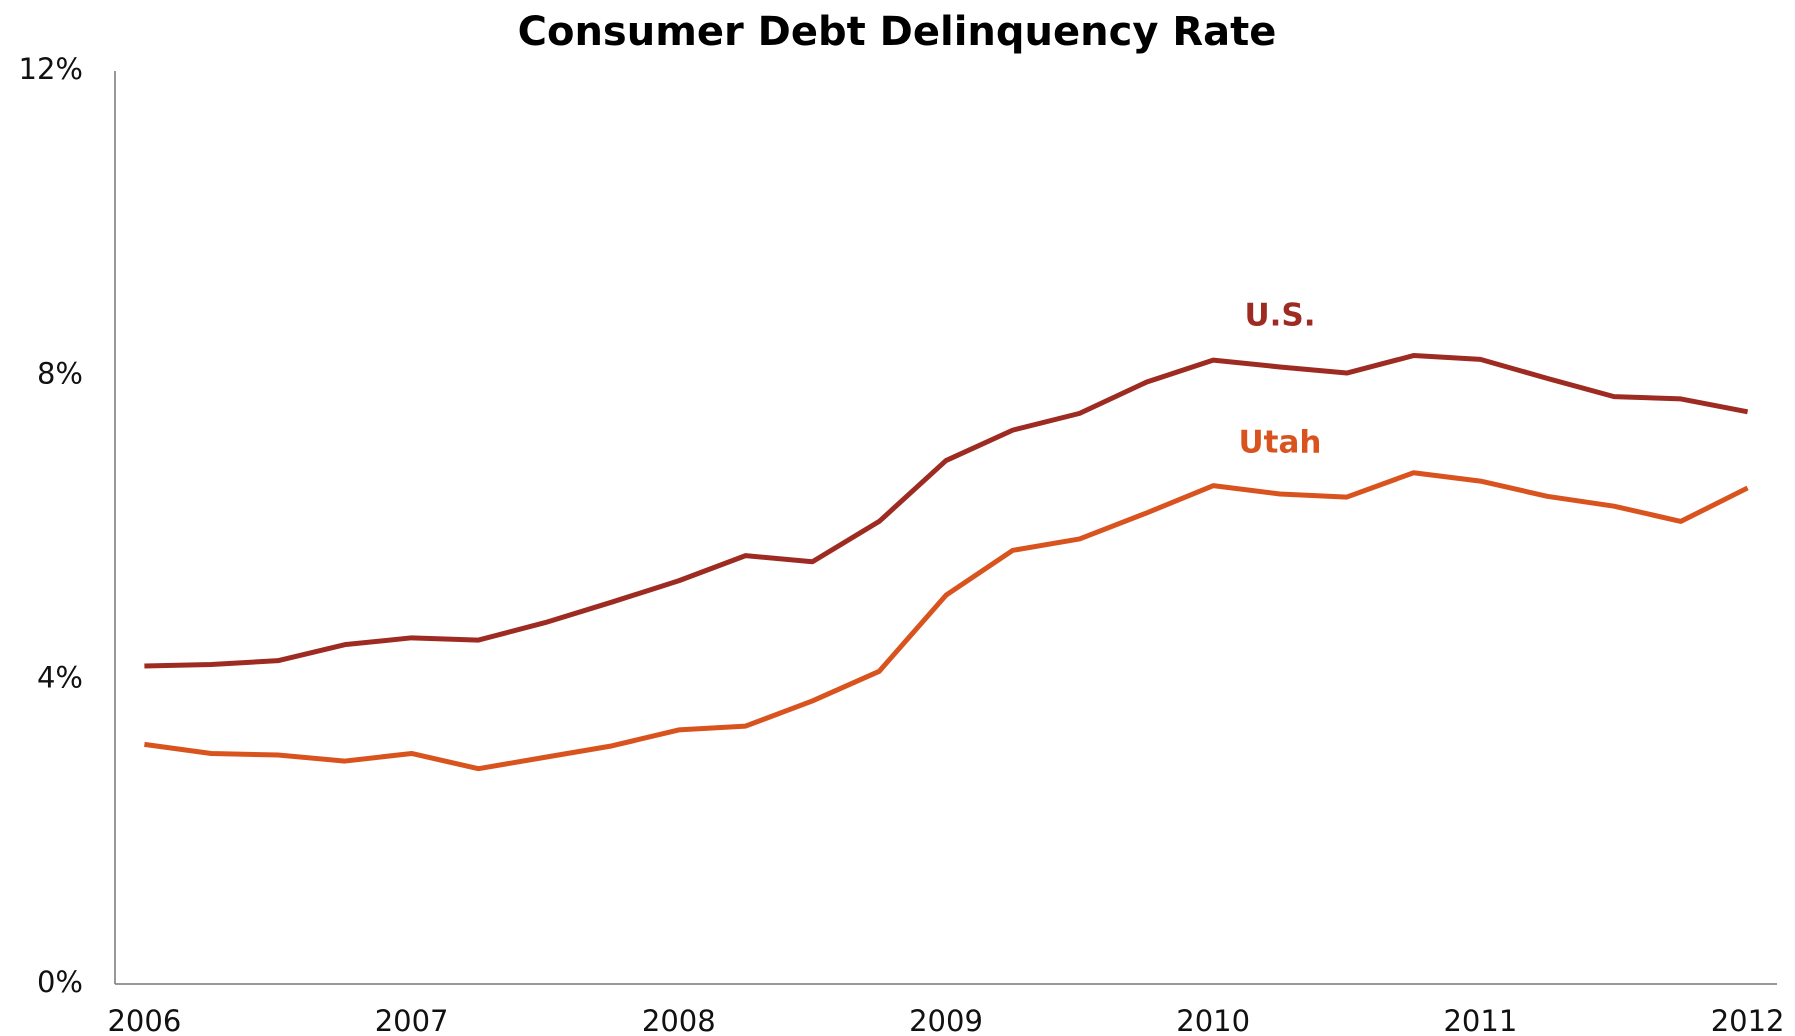 Image resolution: width=1795 pixels, height=1036 pixels. Describe the element at coordinates (1748, 1020) in the screenshot. I see `x-tick-label: 2012` at that location.